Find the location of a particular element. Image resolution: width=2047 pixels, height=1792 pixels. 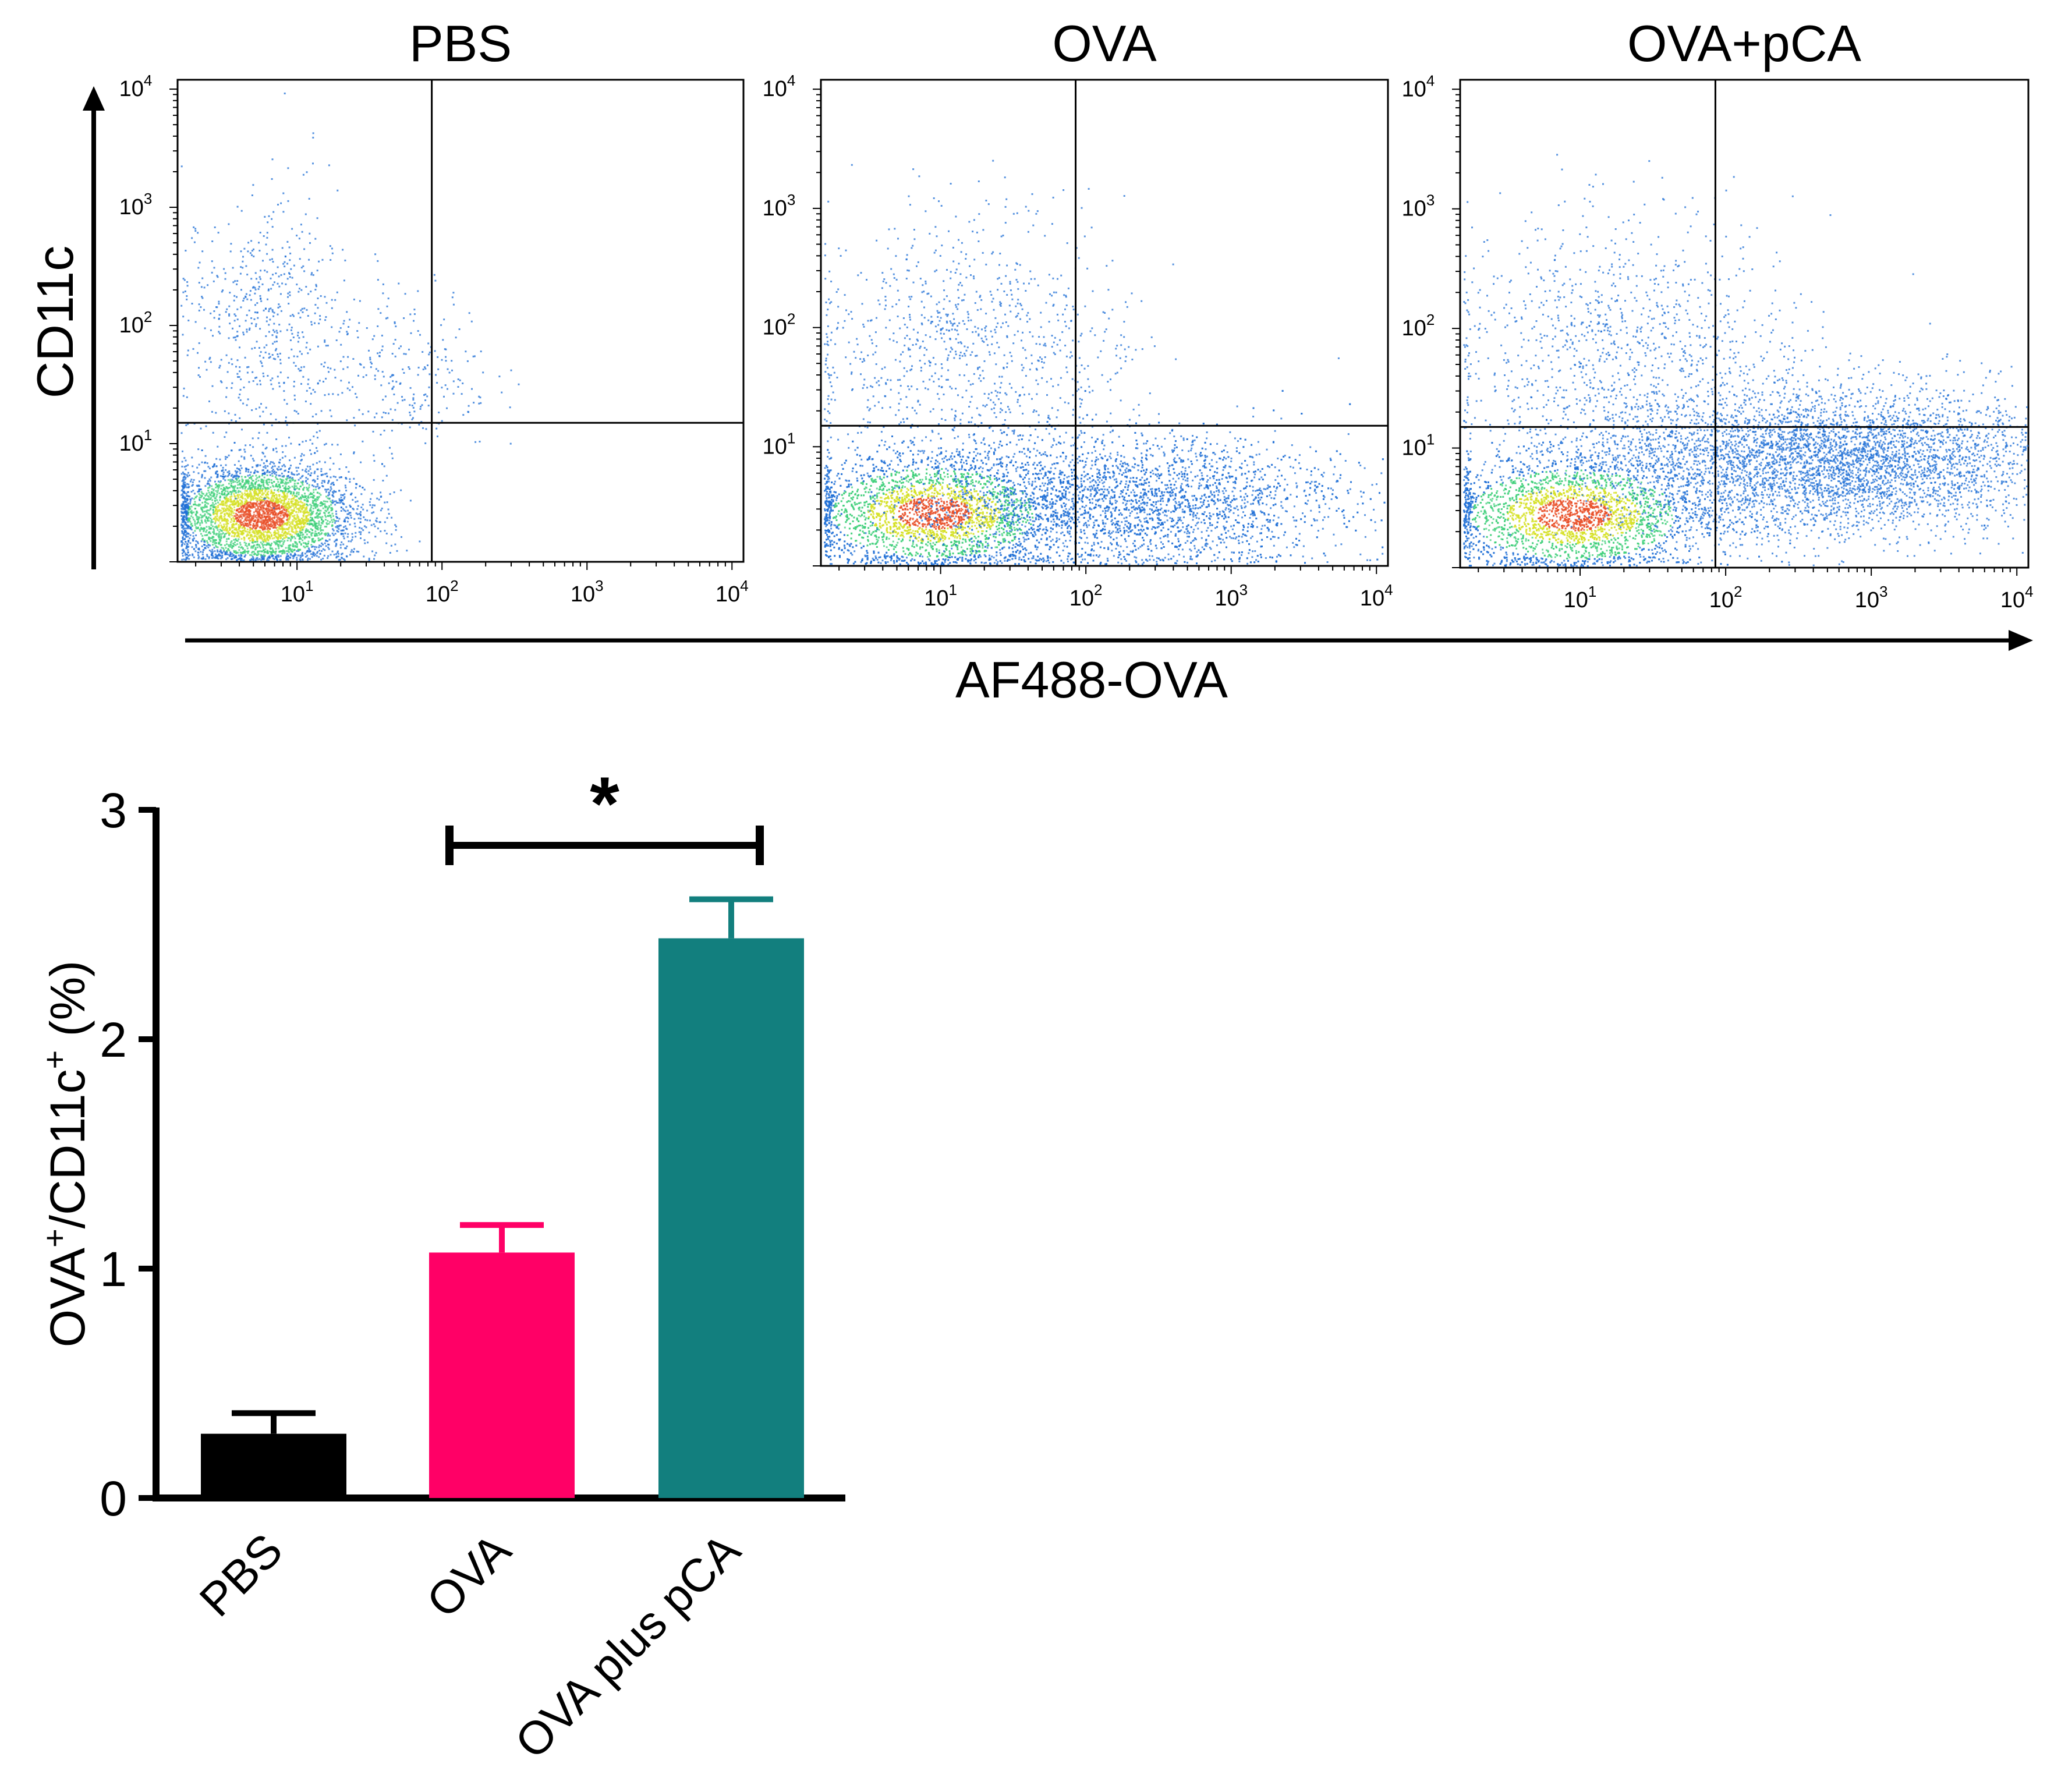

shared-y-axis: CD11c is located at coordinates (65, 327).